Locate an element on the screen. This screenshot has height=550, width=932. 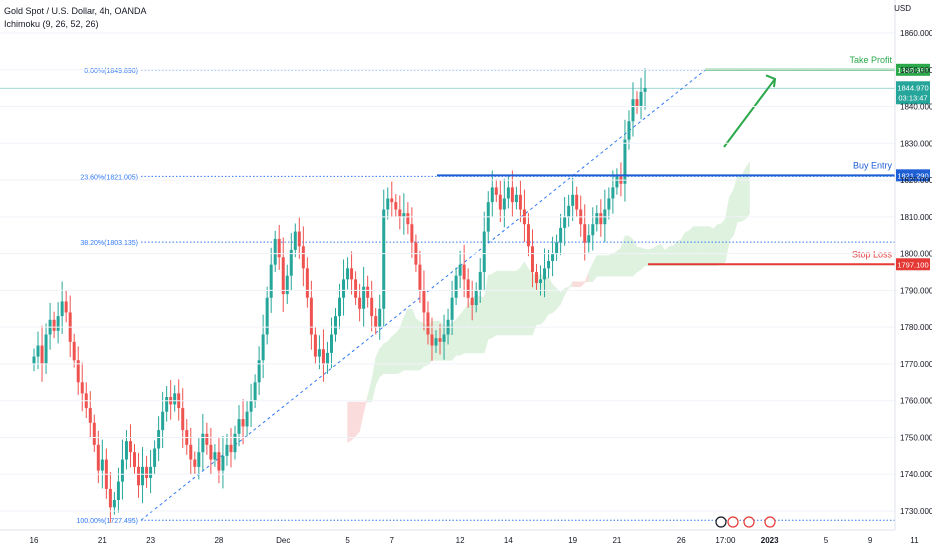
last-price-tag is located at coordinates (913, 93).